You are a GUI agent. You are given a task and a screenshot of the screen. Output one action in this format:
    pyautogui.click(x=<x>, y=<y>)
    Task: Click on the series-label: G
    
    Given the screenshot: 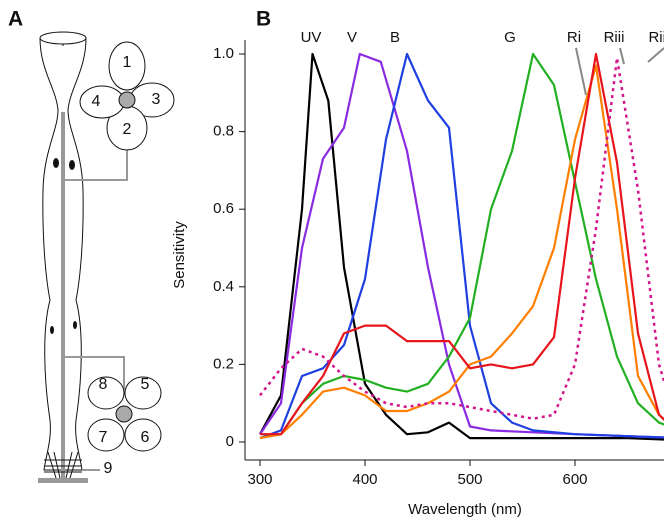 What is the action you would take?
    pyautogui.click(x=510, y=37)
    